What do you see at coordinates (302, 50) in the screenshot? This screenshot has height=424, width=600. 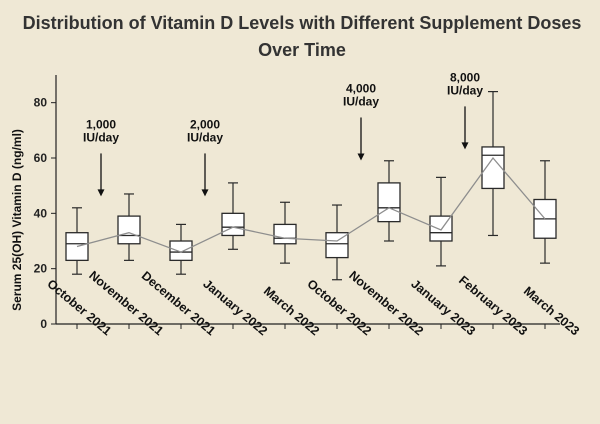 I see `chart-title-line-2: Over Time` at bounding box center [302, 50].